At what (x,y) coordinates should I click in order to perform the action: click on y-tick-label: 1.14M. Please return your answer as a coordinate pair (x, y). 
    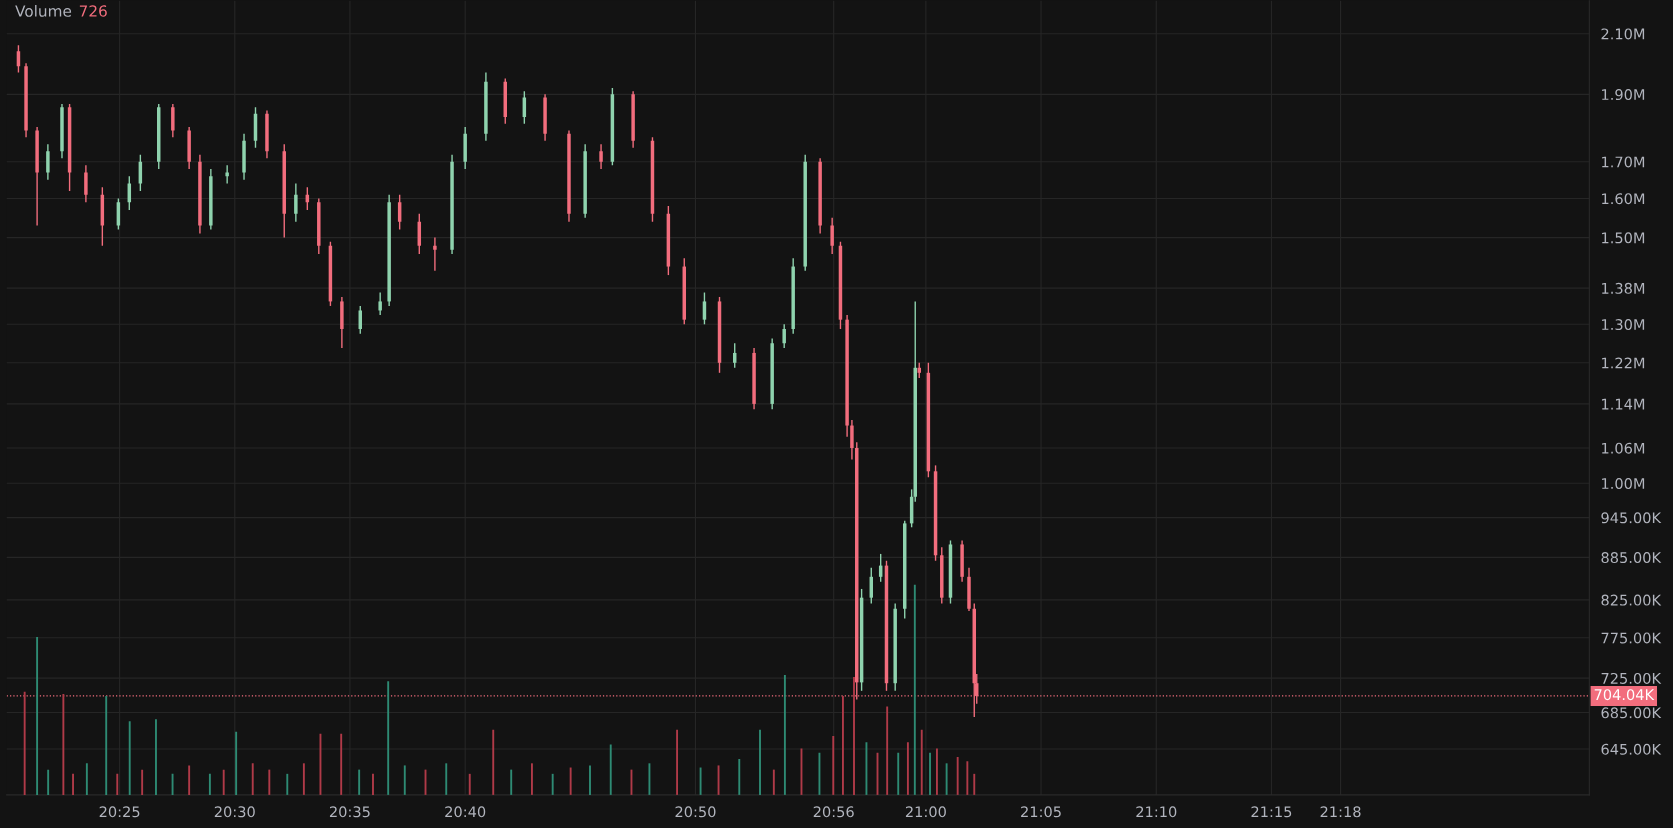
    Looking at the image, I should click on (1623, 404).